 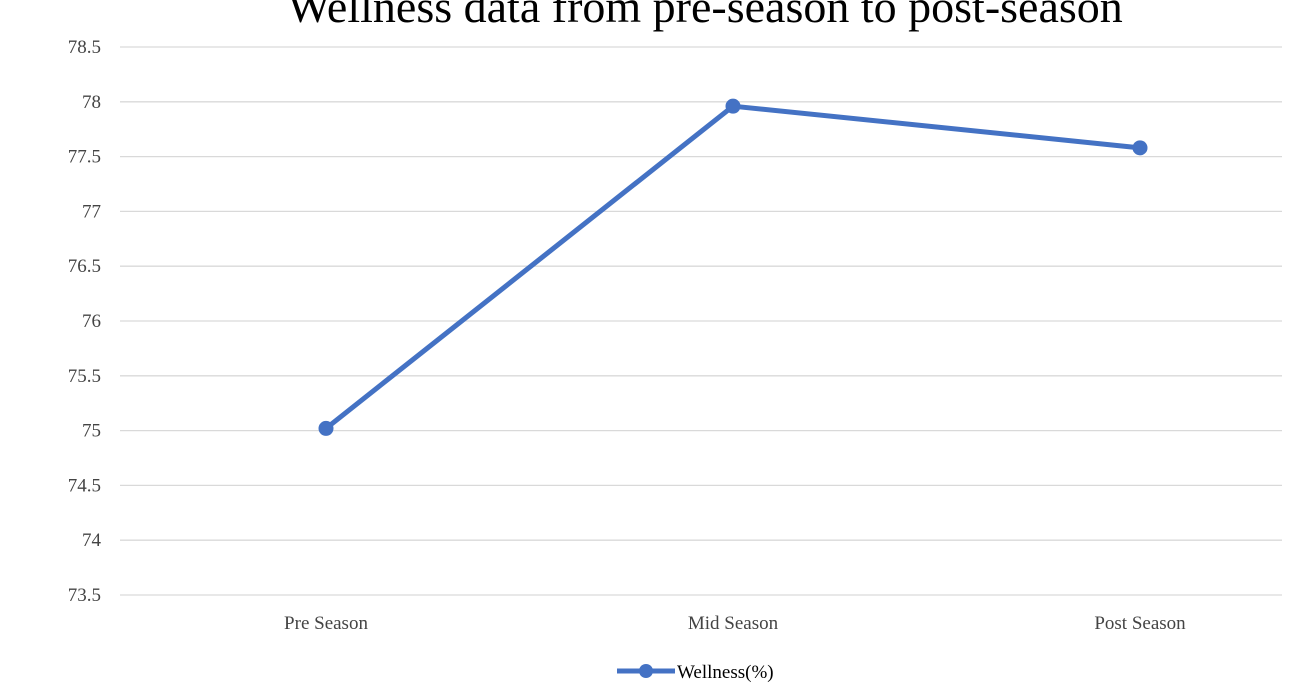 What do you see at coordinates (725, 672) in the screenshot?
I see `legend-label: Wellness(%)` at bounding box center [725, 672].